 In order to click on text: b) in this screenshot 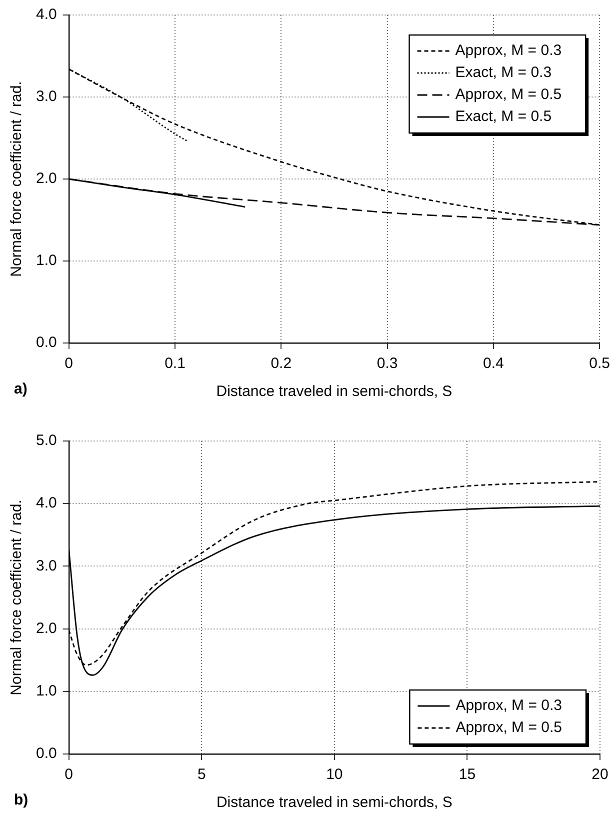, I will do `click(21, 800)`.